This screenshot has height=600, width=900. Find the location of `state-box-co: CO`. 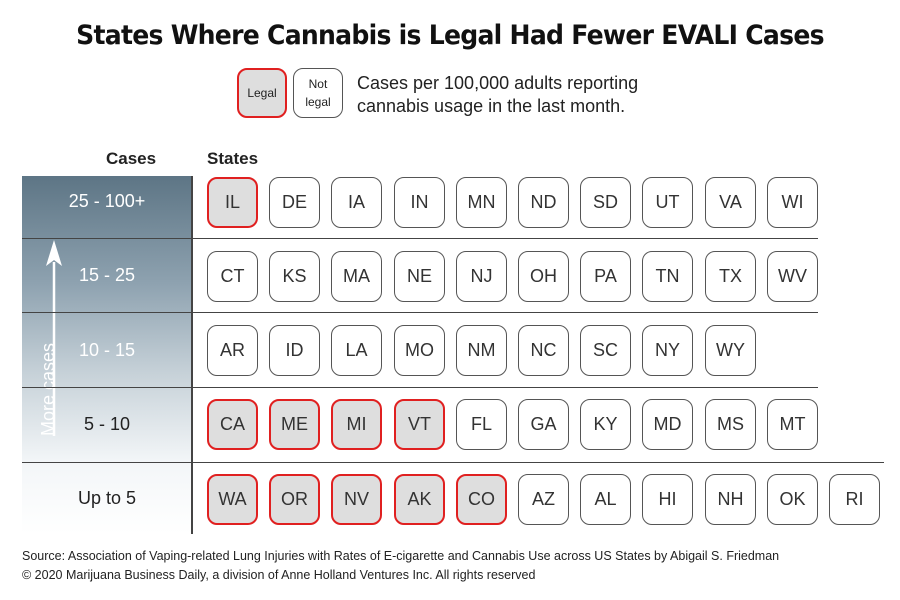

state-box-co: CO is located at coordinates (481, 499).